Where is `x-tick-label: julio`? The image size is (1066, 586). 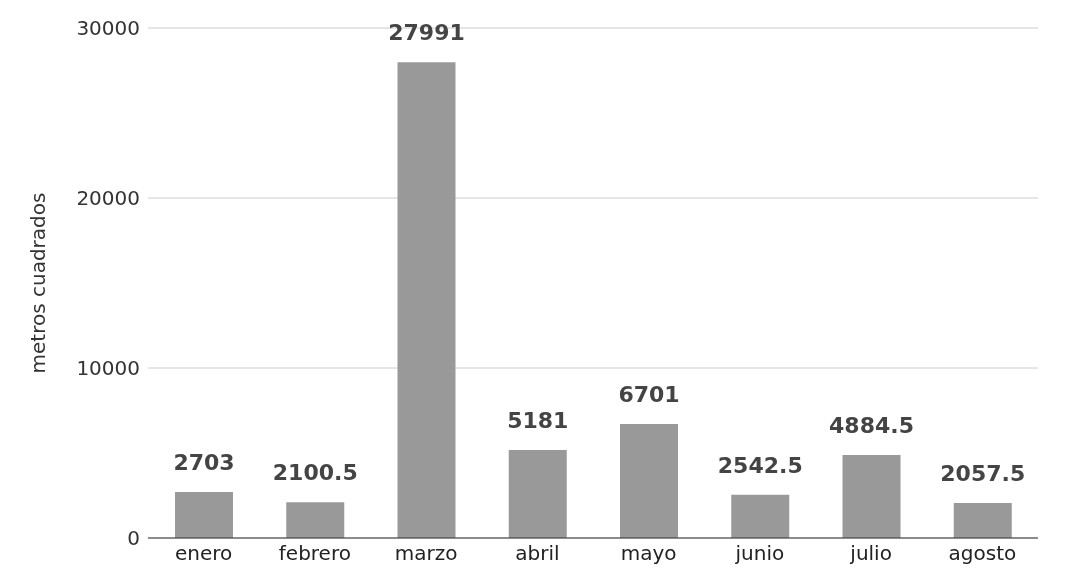
x-tick-label: julio is located at coordinates (870, 553).